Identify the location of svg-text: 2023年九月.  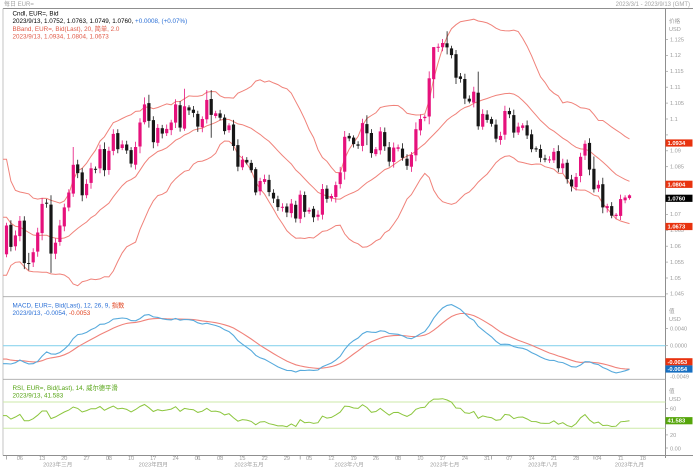
(629, 465).